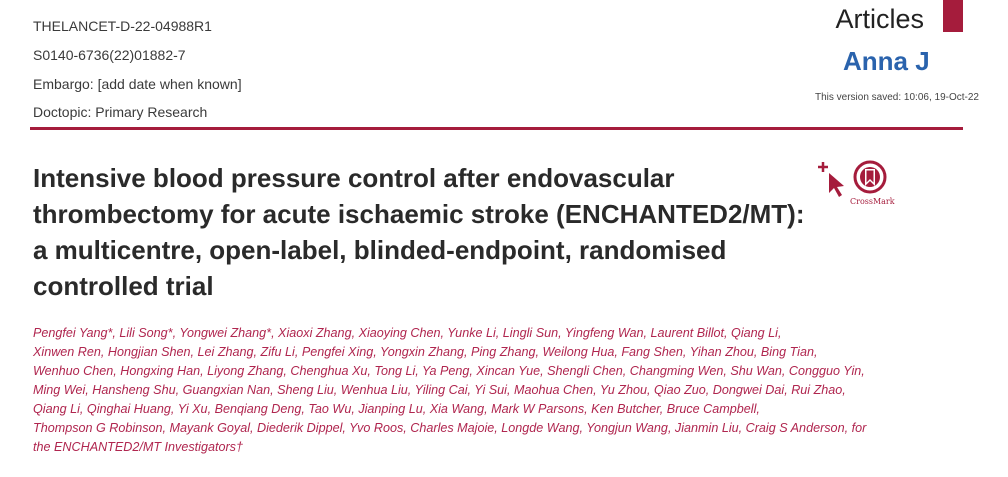 Image resolution: width=1008 pixels, height=477 pixels. What do you see at coordinates (109, 55) in the screenshot?
I see `pii: S0140-6736(22)01882-7` at bounding box center [109, 55].